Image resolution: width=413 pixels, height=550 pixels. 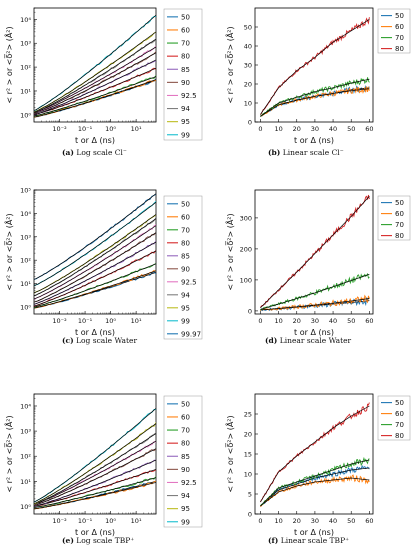 I want to click on caption-letter: (a), so click(x=68, y=152).